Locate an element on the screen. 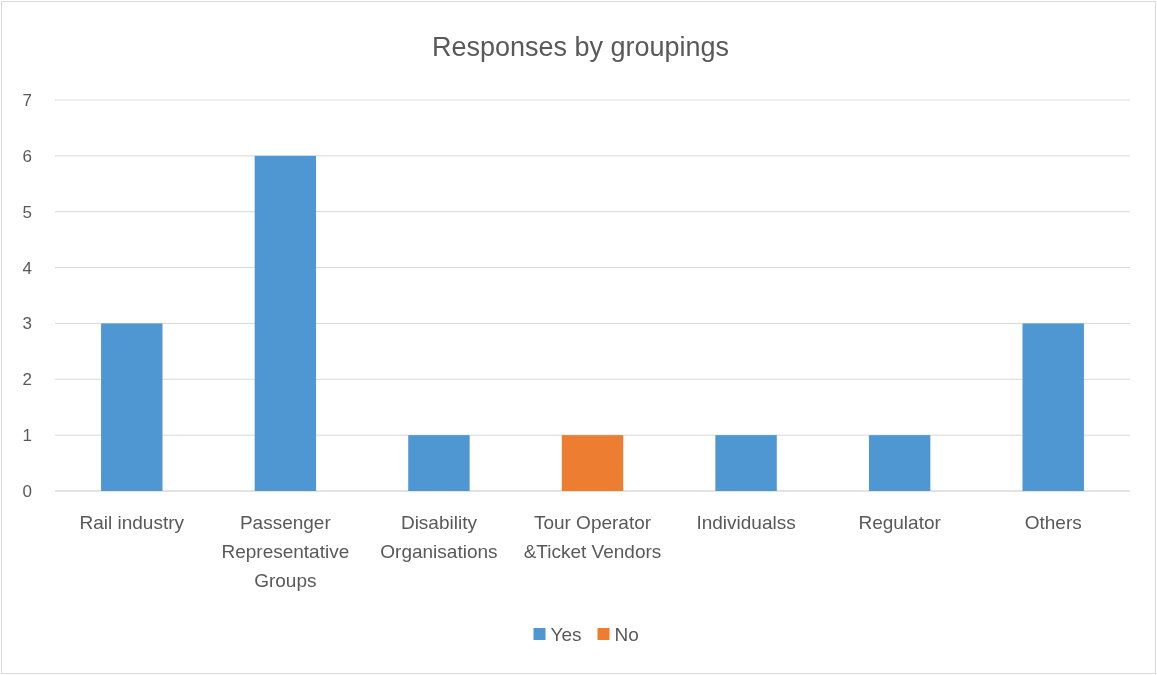 Image resolution: width=1157 pixels, height=675 pixels. y-tick-label: 0 is located at coordinates (27, 491).